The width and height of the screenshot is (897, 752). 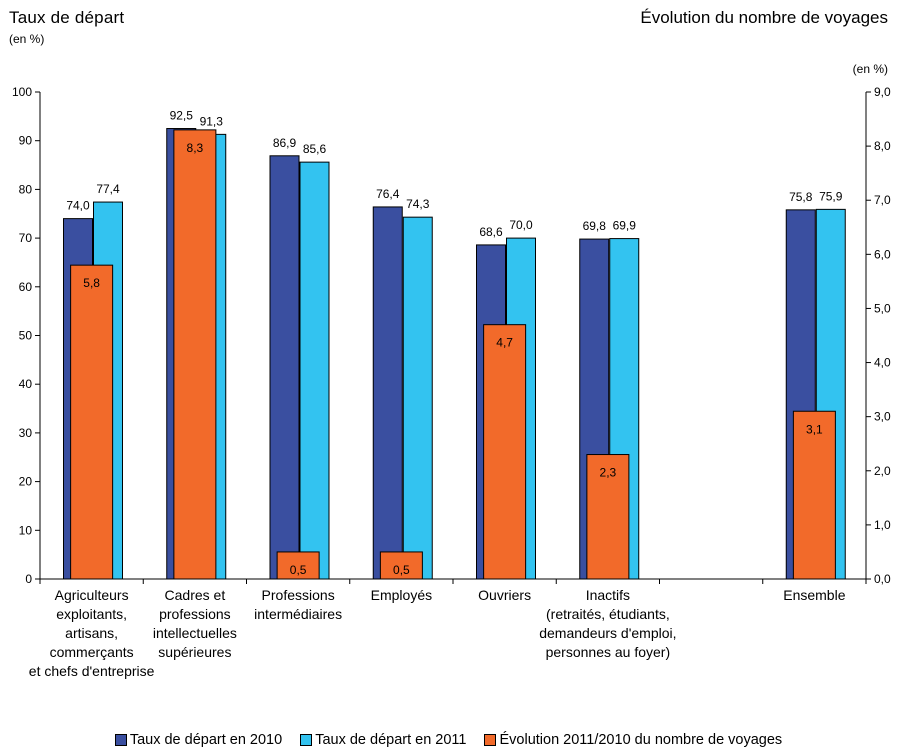 What do you see at coordinates (212, 121) in the screenshot?
I see `label-2011: 91,3` at bounding box center [212, 121].